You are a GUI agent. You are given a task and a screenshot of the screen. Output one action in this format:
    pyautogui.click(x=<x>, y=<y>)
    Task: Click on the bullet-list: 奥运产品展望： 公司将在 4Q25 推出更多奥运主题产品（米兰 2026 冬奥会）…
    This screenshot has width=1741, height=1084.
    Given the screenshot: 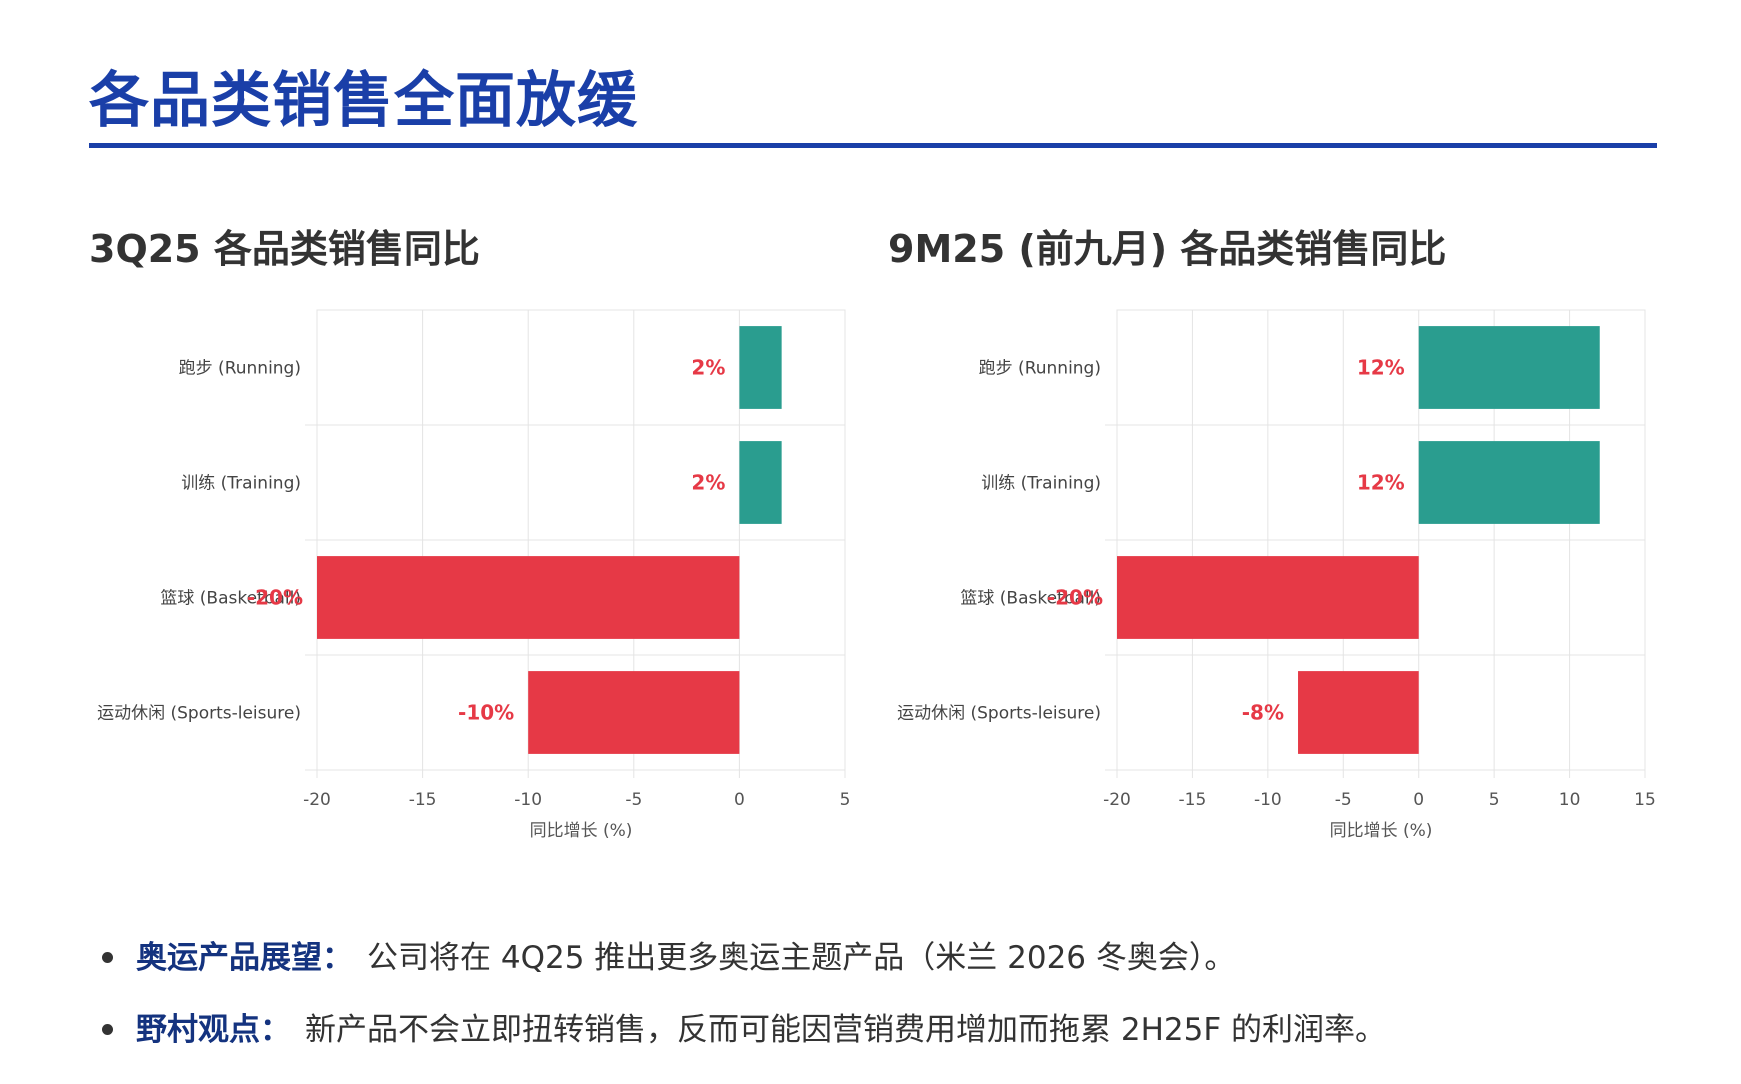 What is the action you would take?
    pyautogui.click(x=743, y=1012)
    